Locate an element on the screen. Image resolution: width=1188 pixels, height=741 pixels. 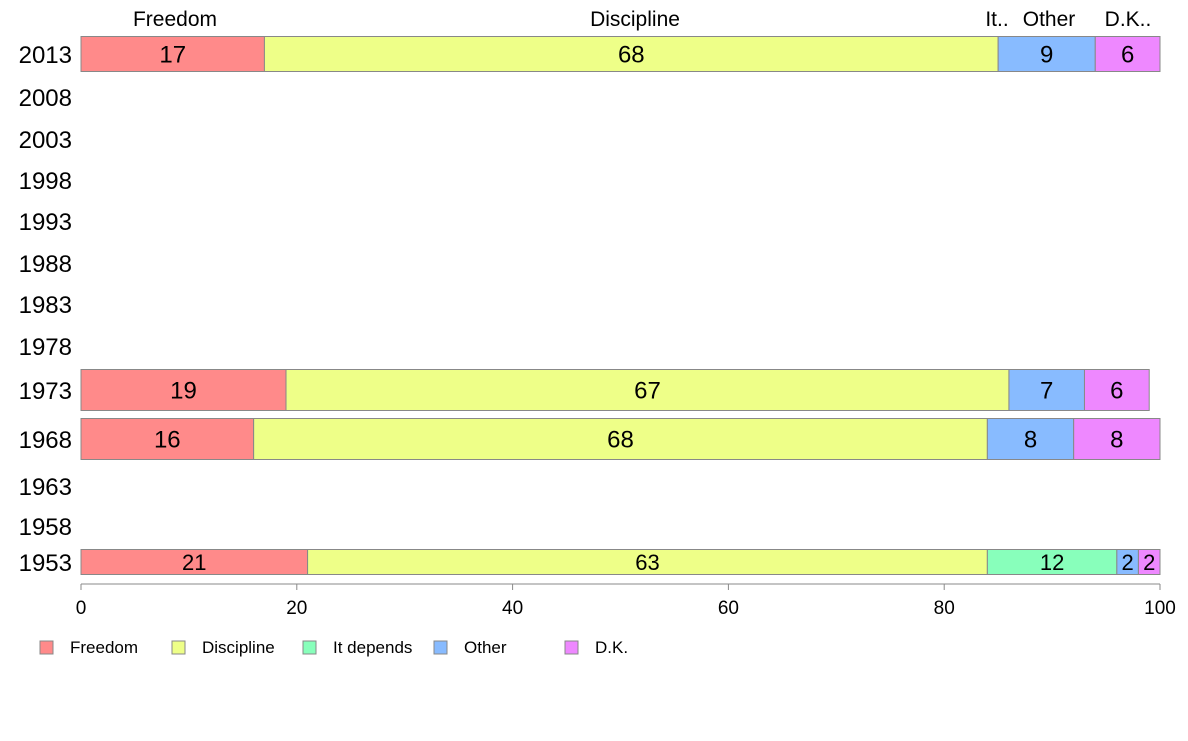
bar-1953-discipline is located at coordinates (647, 562).